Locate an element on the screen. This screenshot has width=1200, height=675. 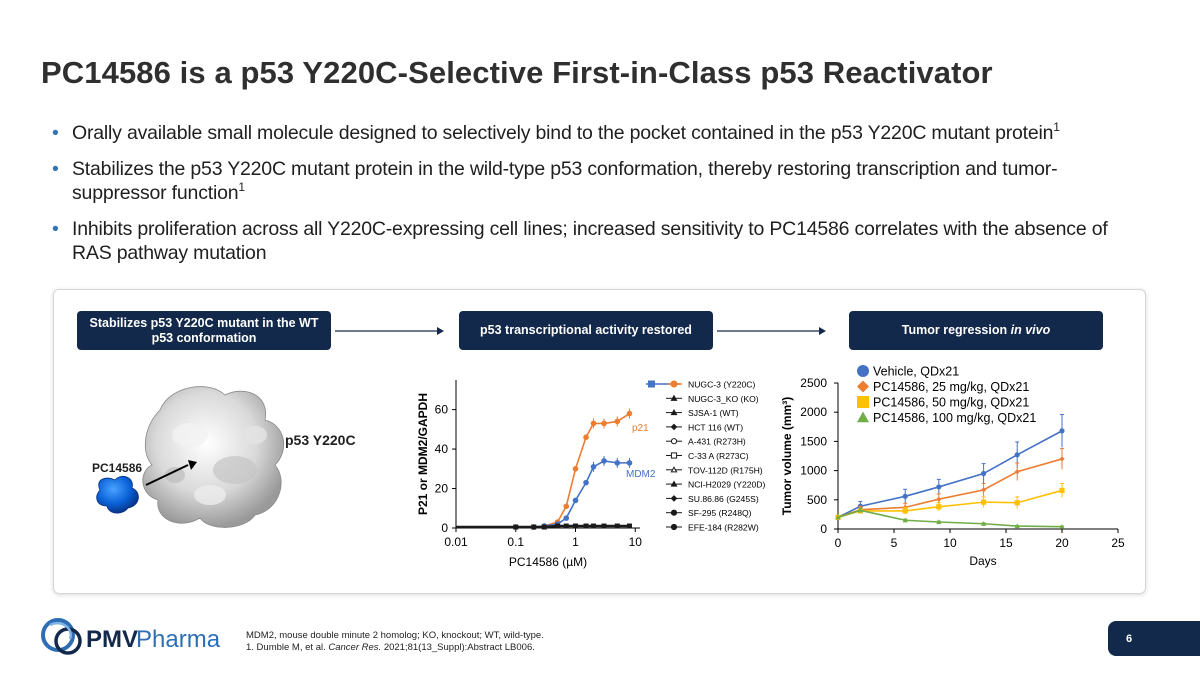
legend-item: HCT 116 (WT) is located at coordinates (704, 427).